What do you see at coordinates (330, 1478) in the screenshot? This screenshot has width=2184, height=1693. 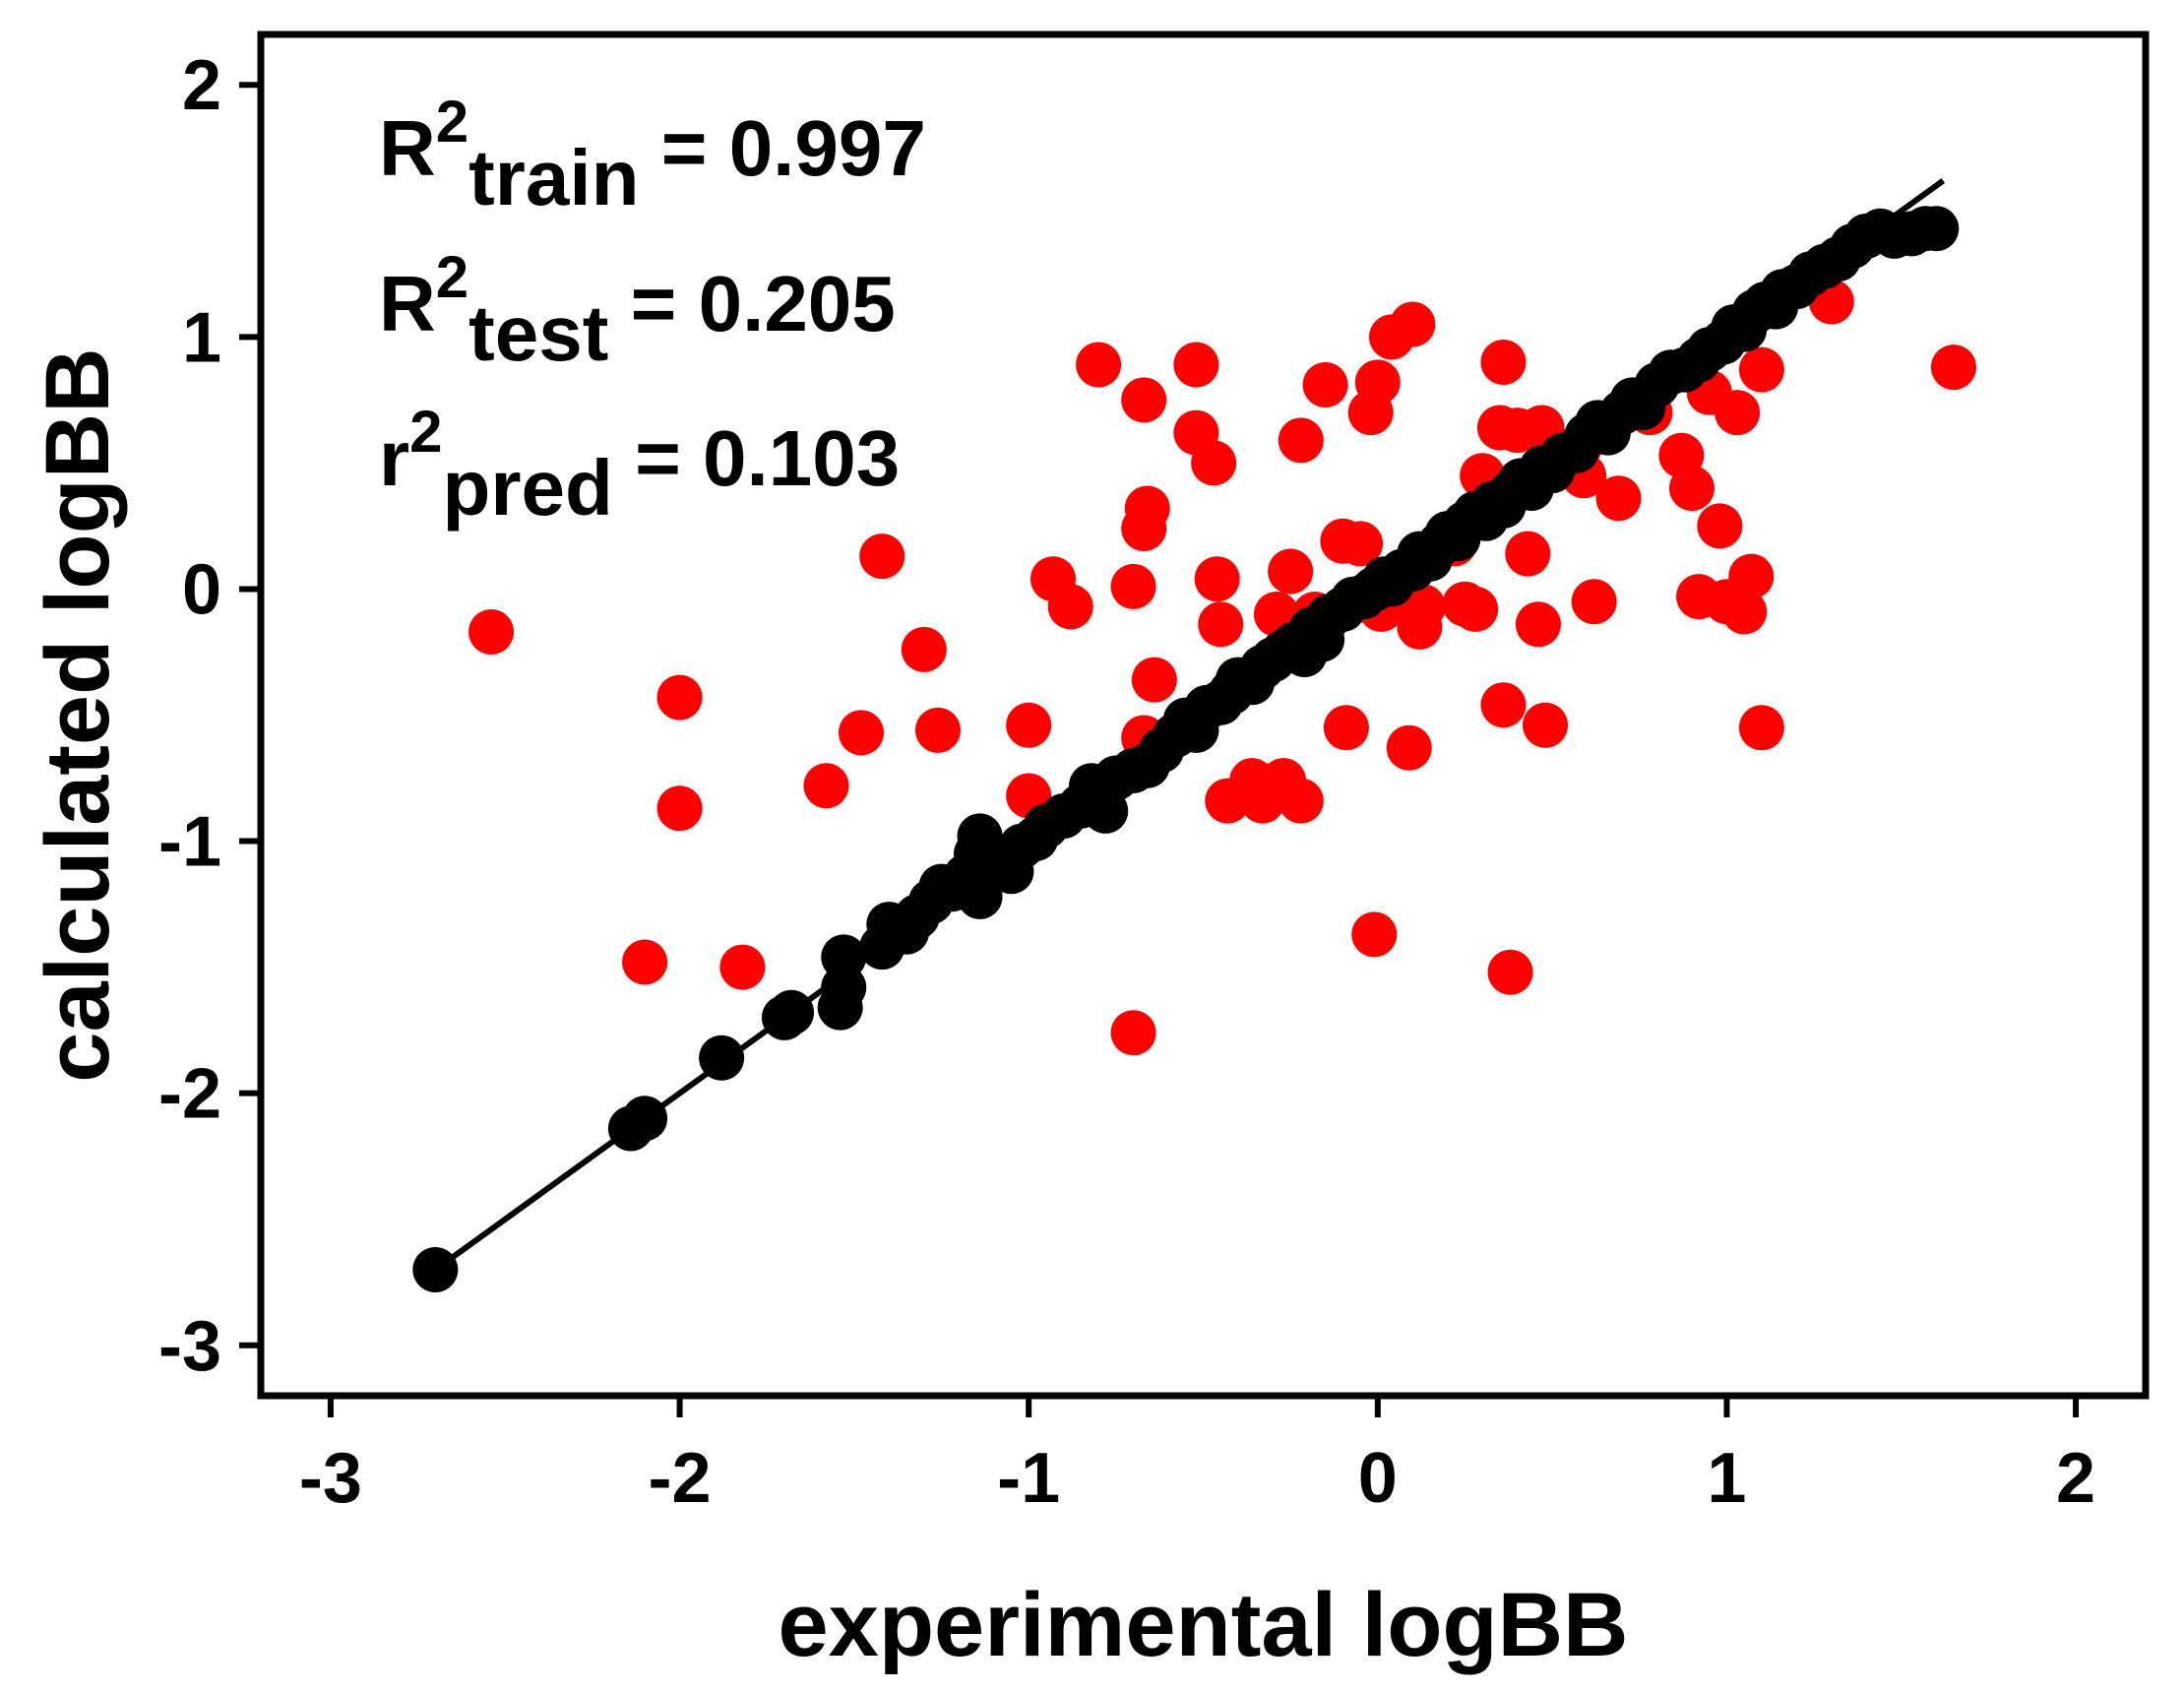 I see `x-tick-label: -3` at bounding box center [330, 1478].